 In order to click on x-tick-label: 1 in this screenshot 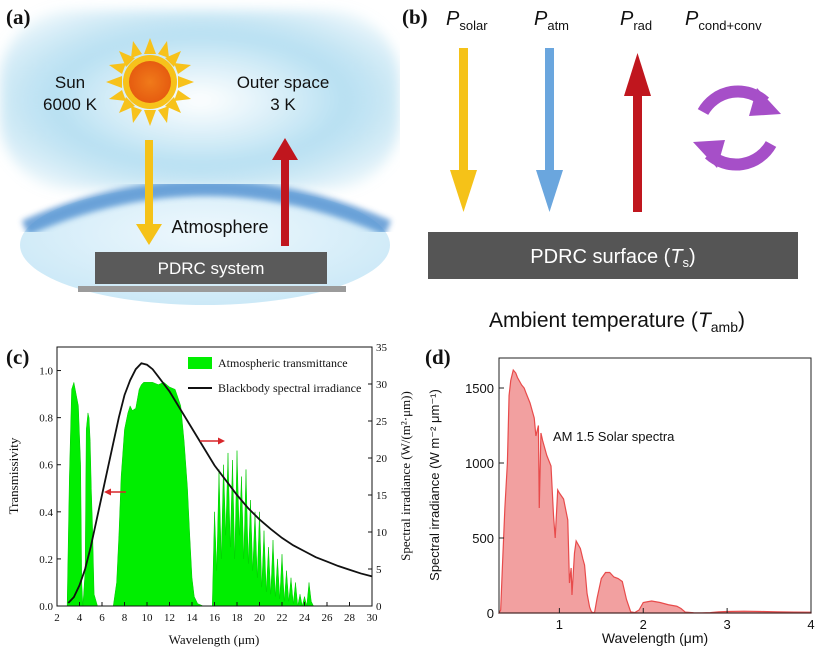, I will do `click(559, 624)`.